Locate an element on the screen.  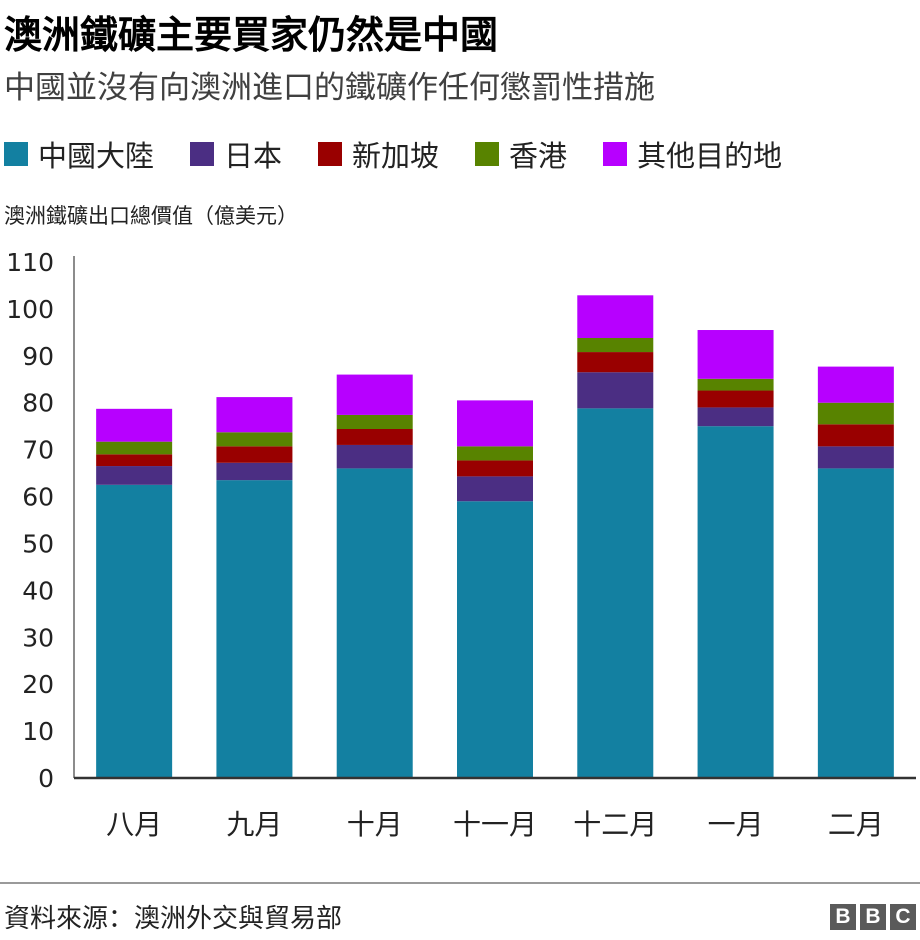
x-tick-label: 二月 is located at coordinates (856, 824).